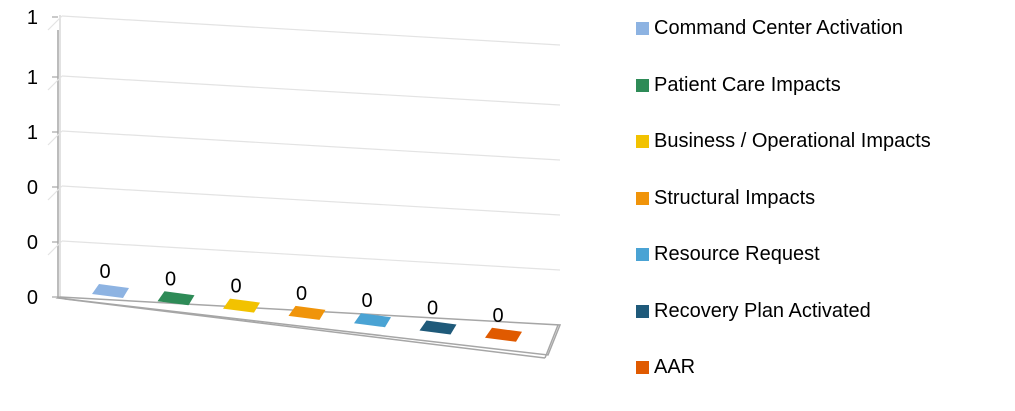  Describe the element at coordinates (779, 28) in the screenshot. I see `legend-label: Command Center Activation` at that location.